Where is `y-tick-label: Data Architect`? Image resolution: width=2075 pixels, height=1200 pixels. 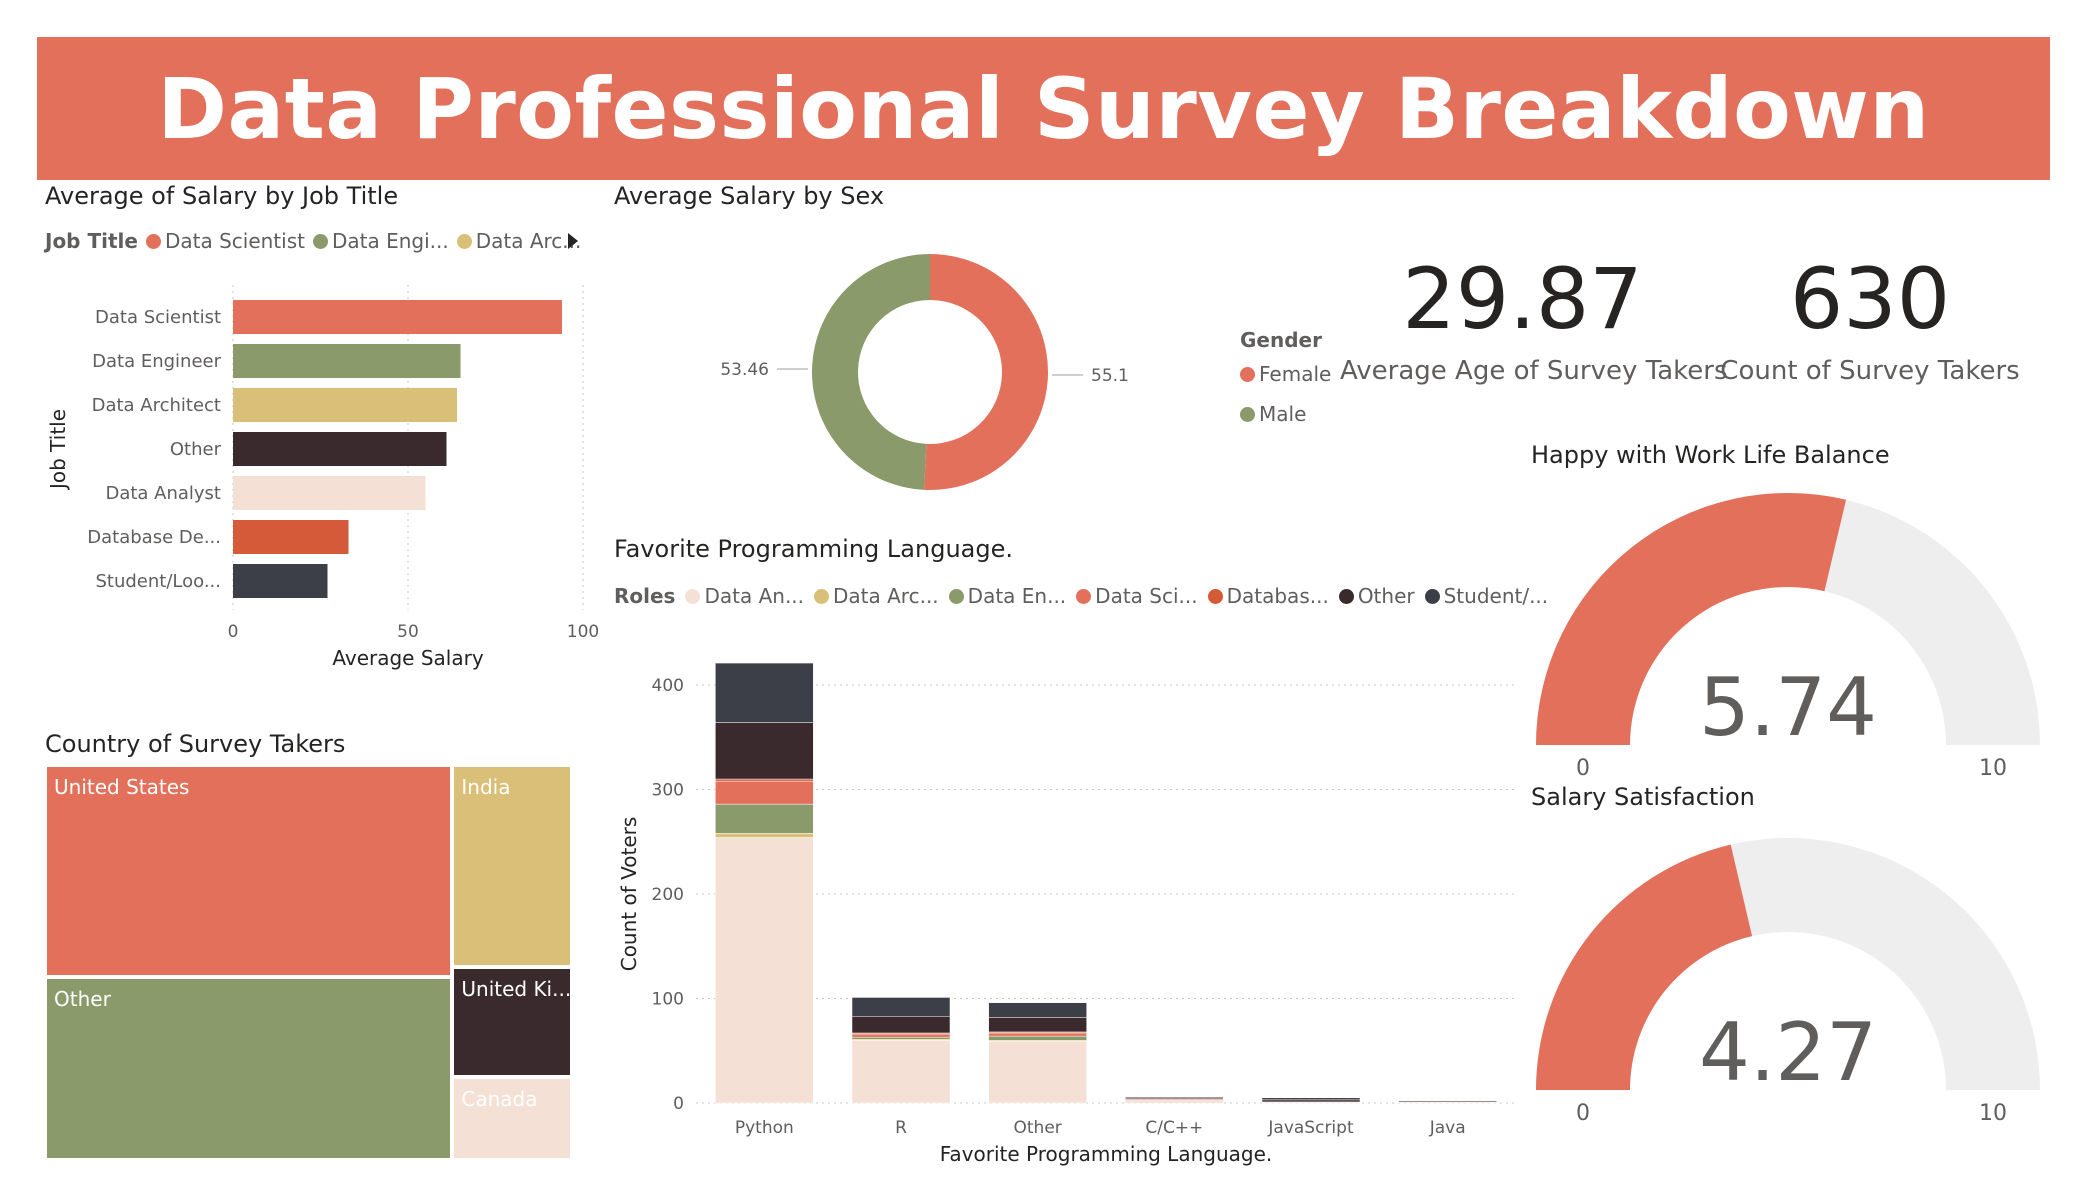 y-tick-label: Data Architect is located at coordinates (156, 405).